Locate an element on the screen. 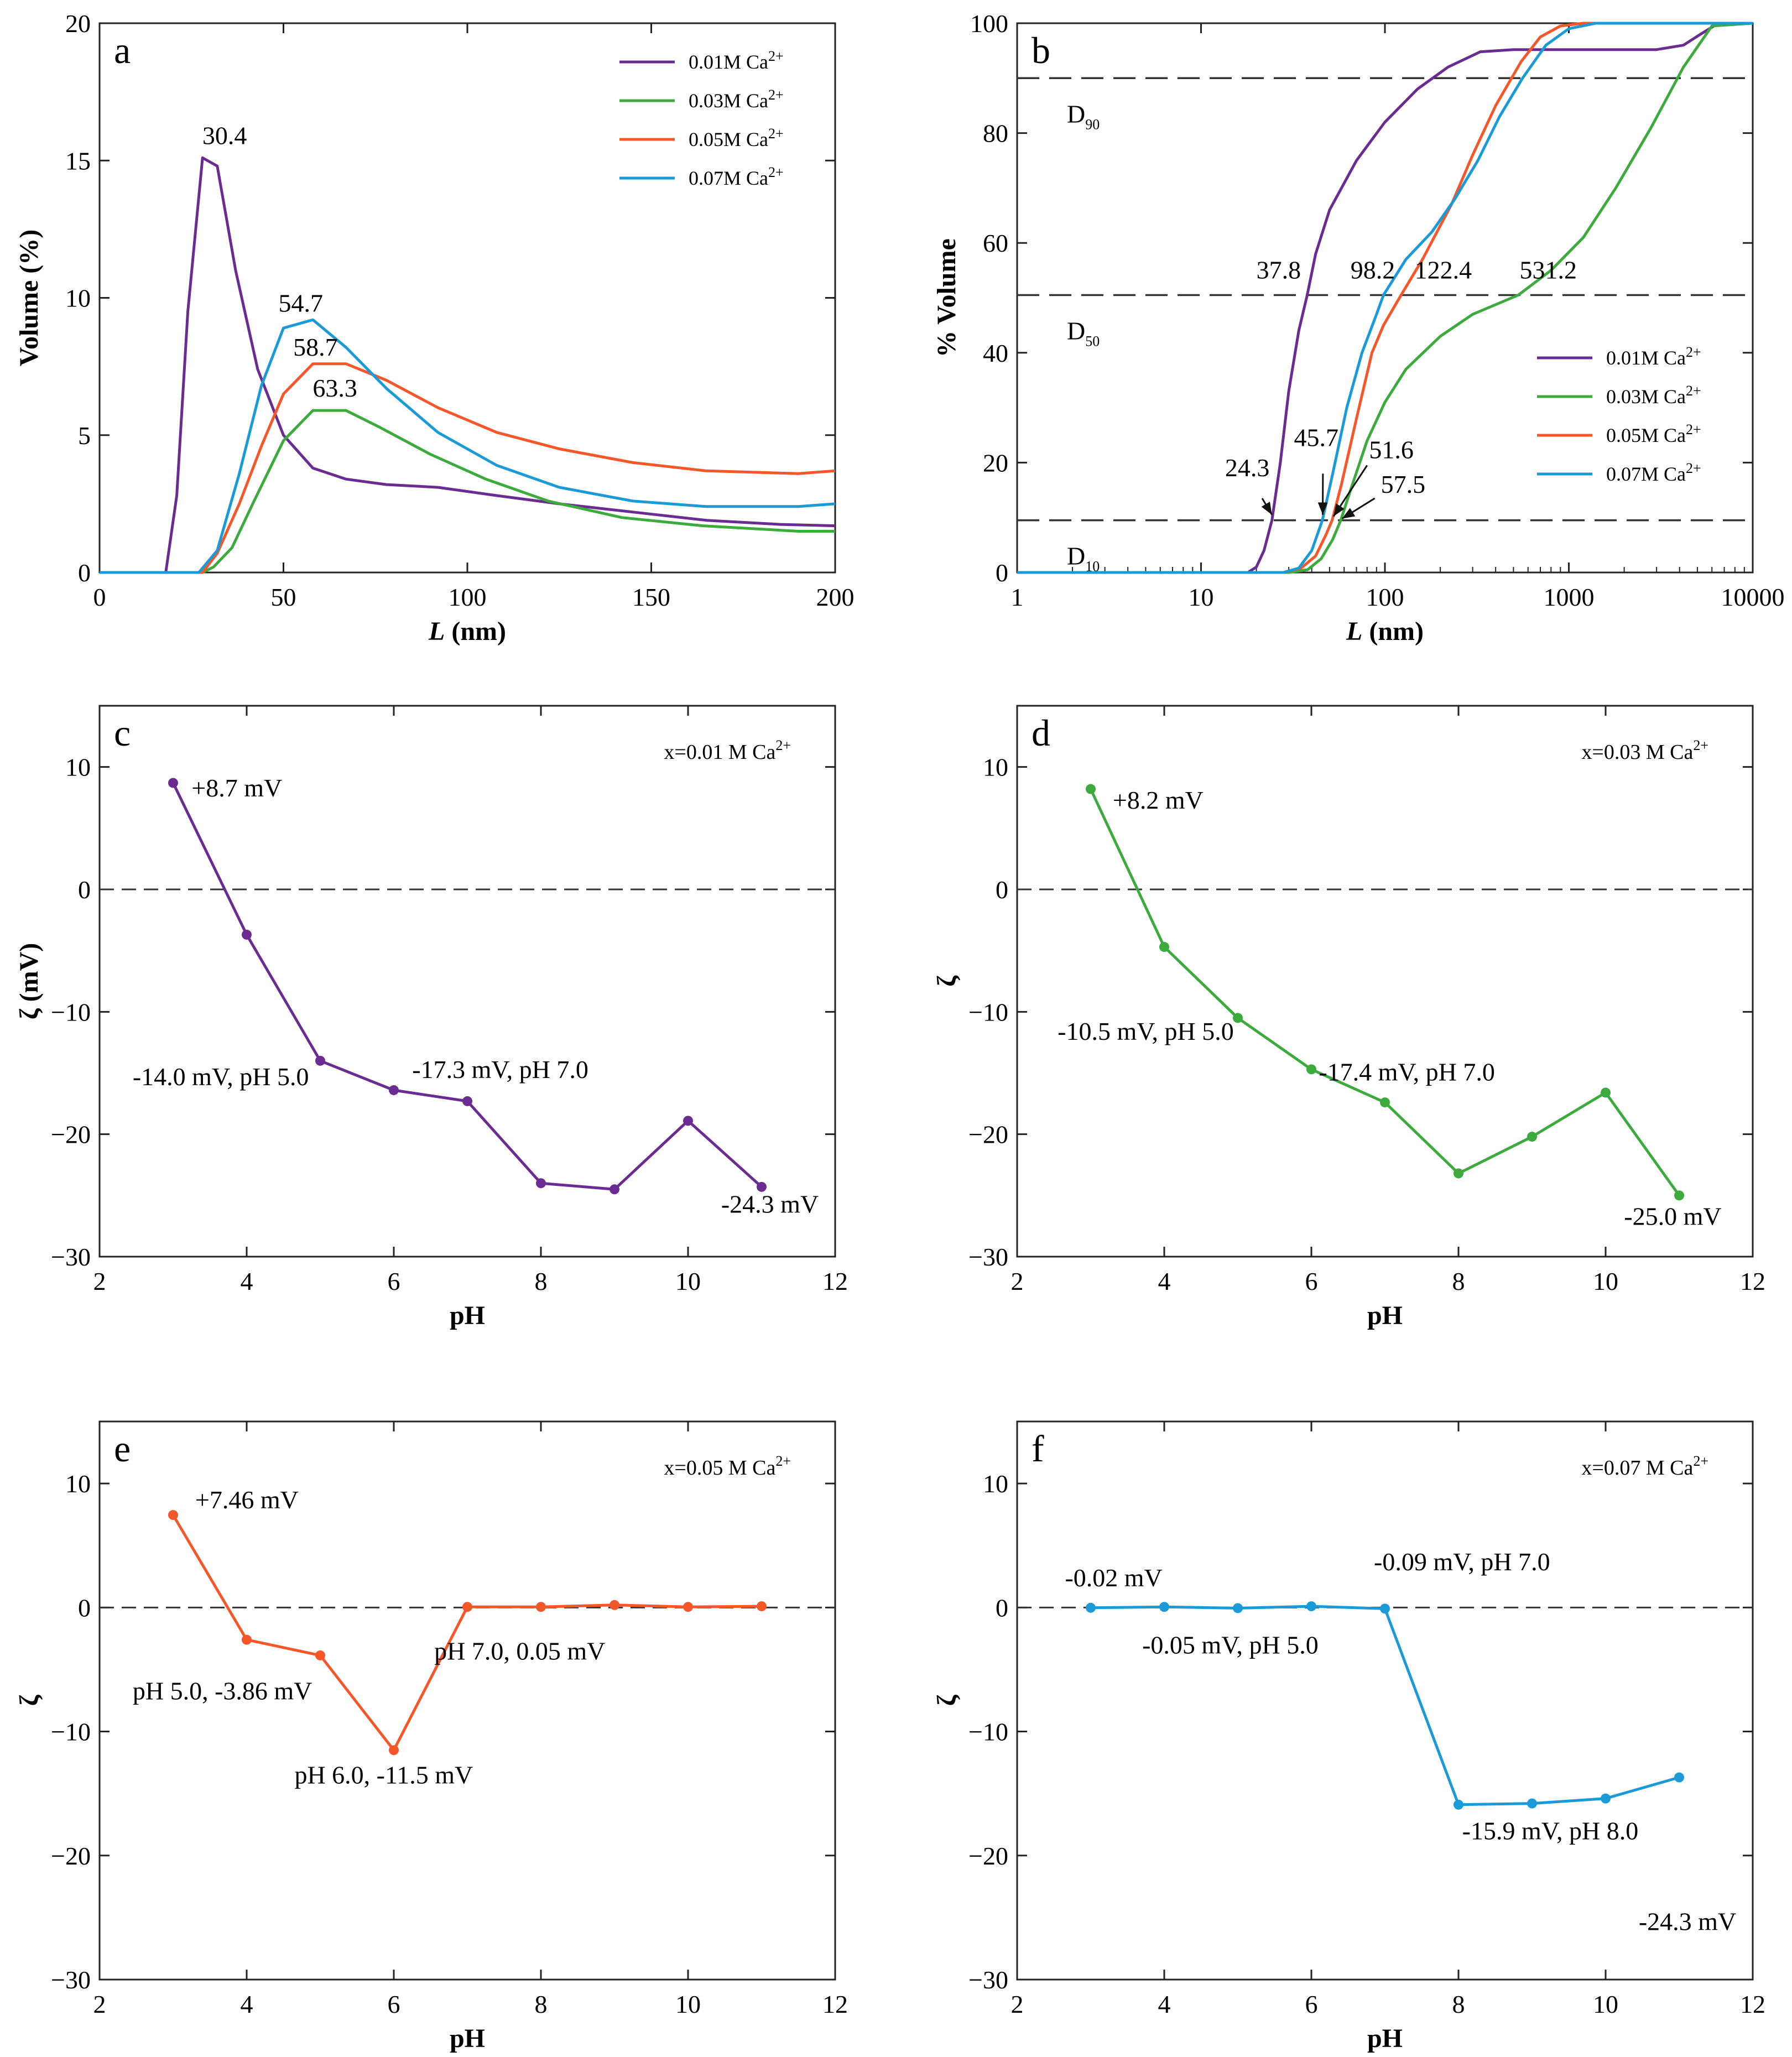 This screenshot has height=2057, width=1792. annotation-label: +7.46 mV is located at coordinates (247, 1500).